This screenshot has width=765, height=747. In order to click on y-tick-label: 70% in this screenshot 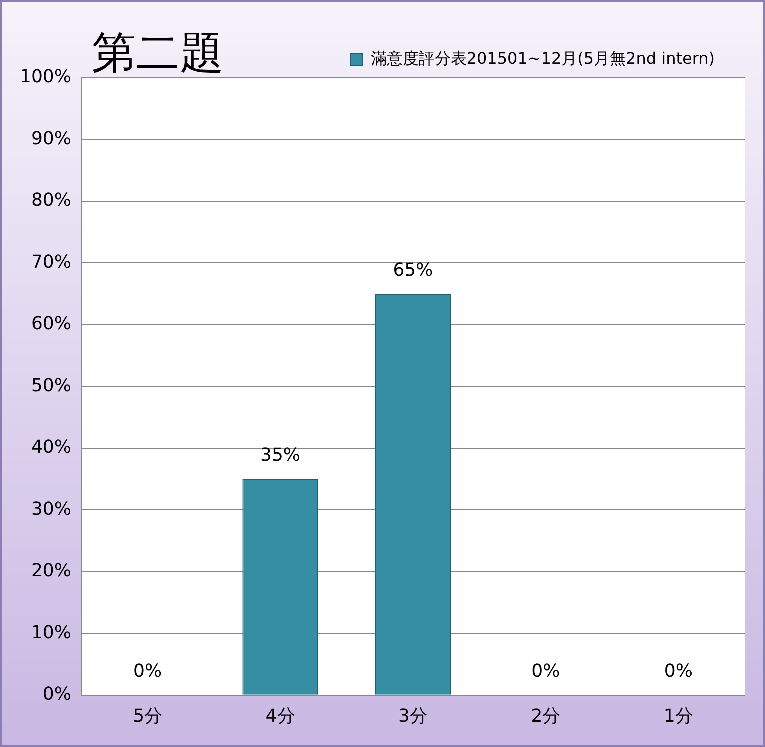, I will do `click(51, 262)`.